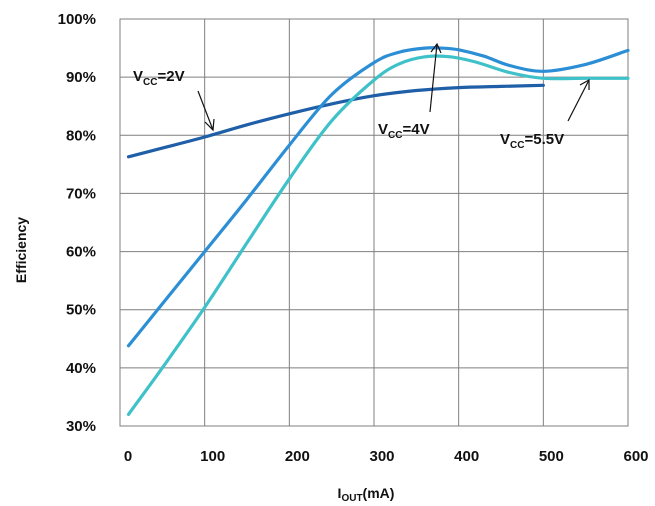 The height and width of the screenshot is (506, 655). I want to click on annotation-vcc-2v-suffix: =2V, so click(170, 76).